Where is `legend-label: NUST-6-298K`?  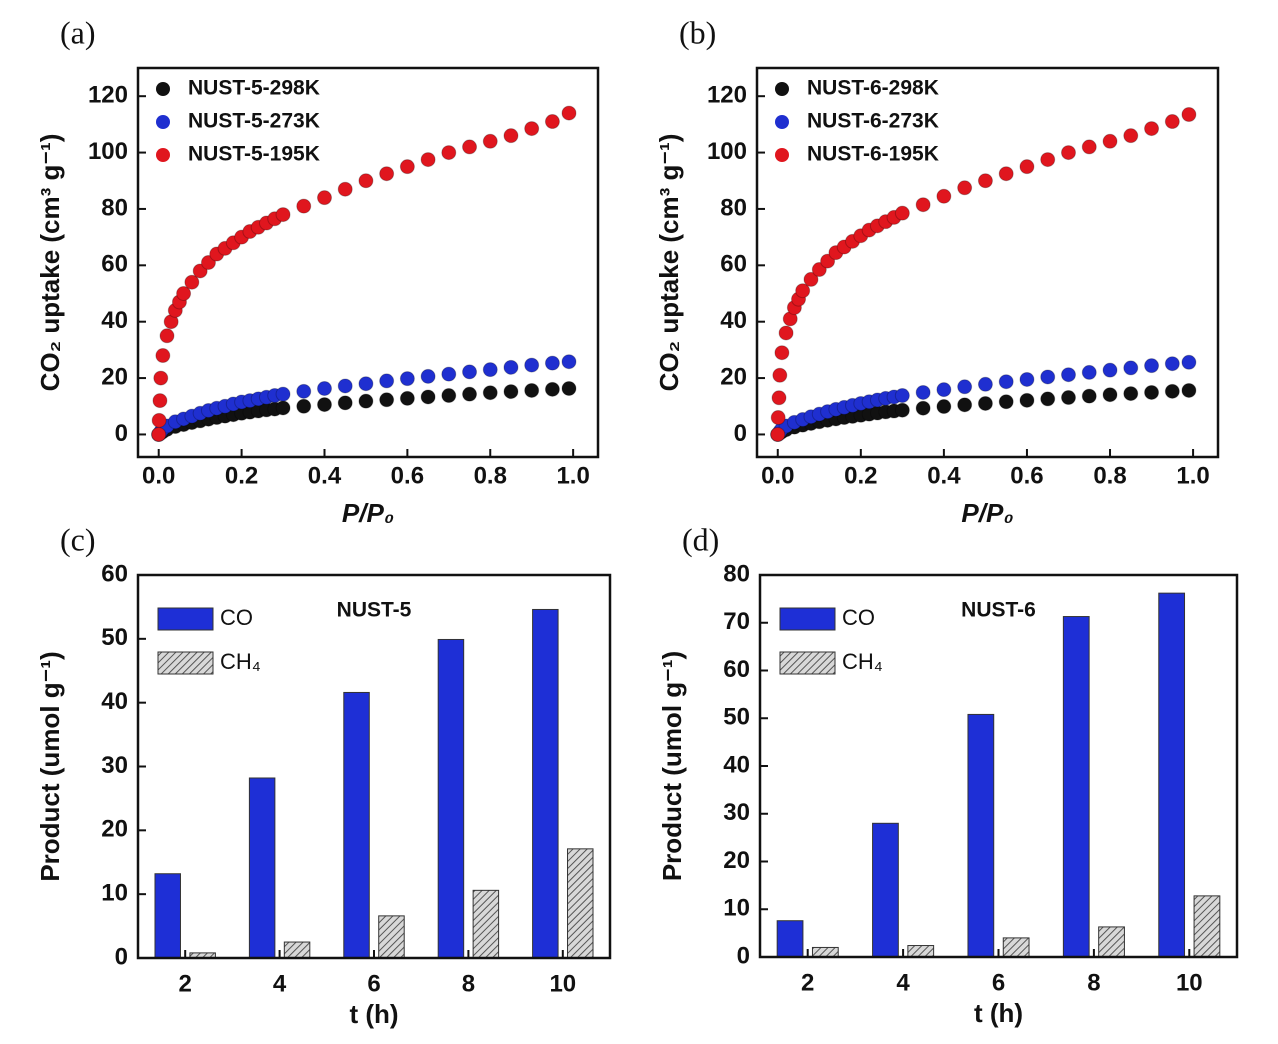
legend-label: NUST-6-298K is located at coordinates (873, 88).